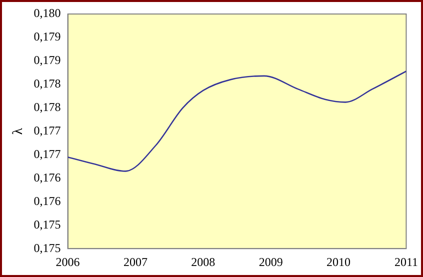  Describe the element at coordinates (406, 261) in the screenshot. I see `x-tick-label: 2011` at that location.